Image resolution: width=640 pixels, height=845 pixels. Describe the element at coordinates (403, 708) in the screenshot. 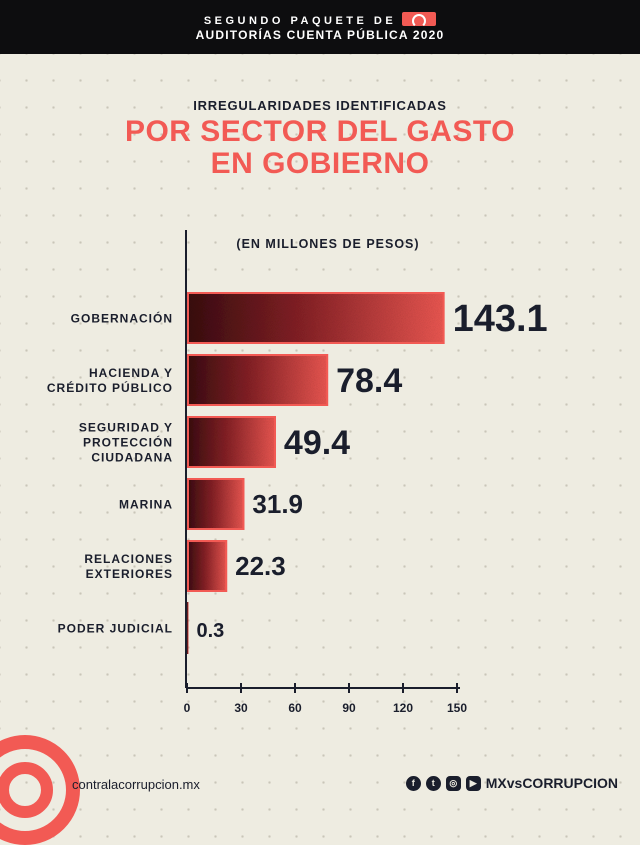

I see `x-tick-label: 120` at that location.